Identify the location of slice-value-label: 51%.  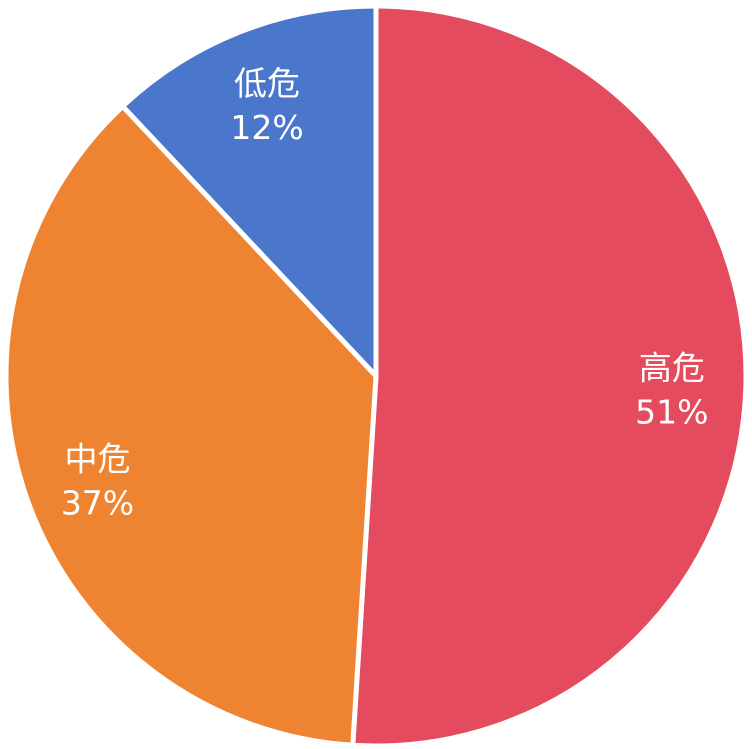
(671, 411).